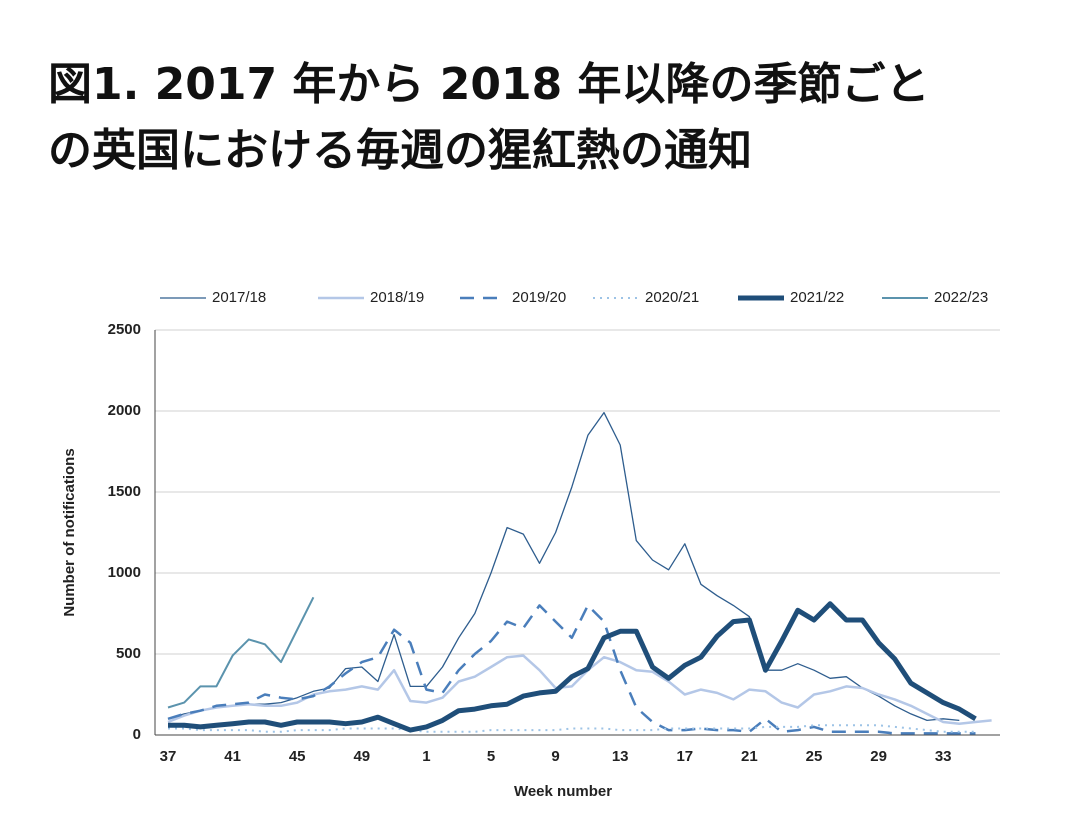  Describe the element at coordinates (137, 734) in the screenshot. I see `y-tick-label: 0` at that location.